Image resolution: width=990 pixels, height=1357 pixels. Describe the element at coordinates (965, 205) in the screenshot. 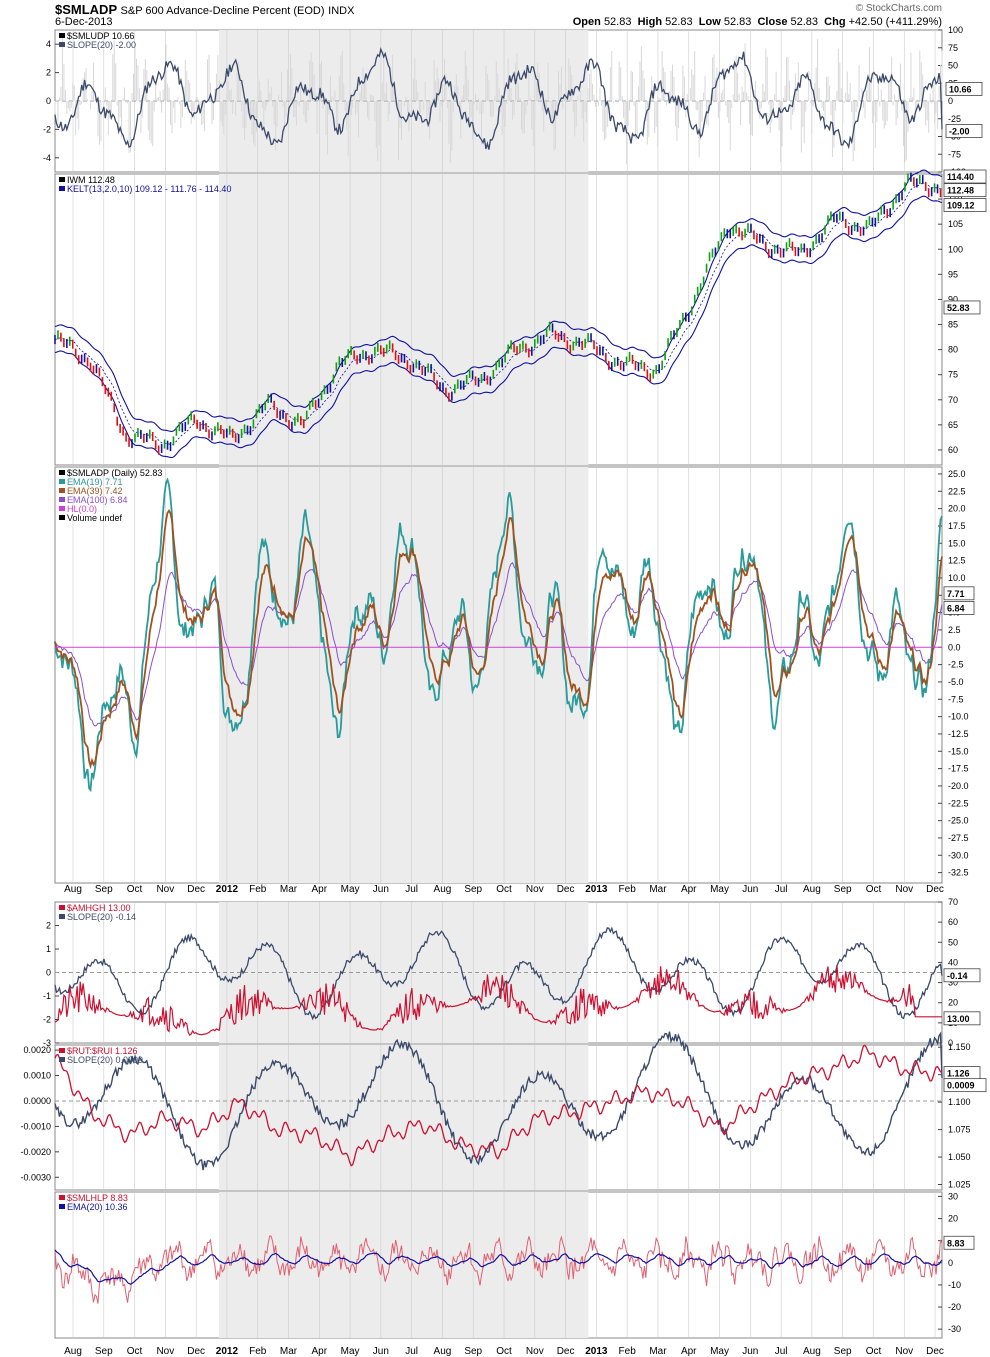

I see `kelt-lower-badge-box` at that location.